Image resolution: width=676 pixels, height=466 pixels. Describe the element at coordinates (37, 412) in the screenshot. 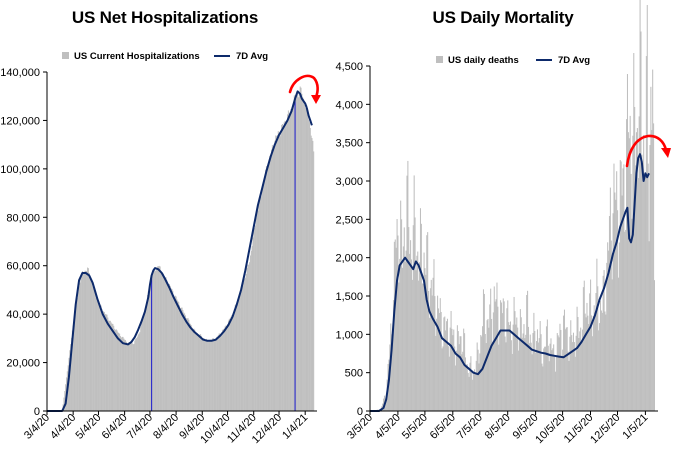

I see `y-tick-label: 0` at that location.